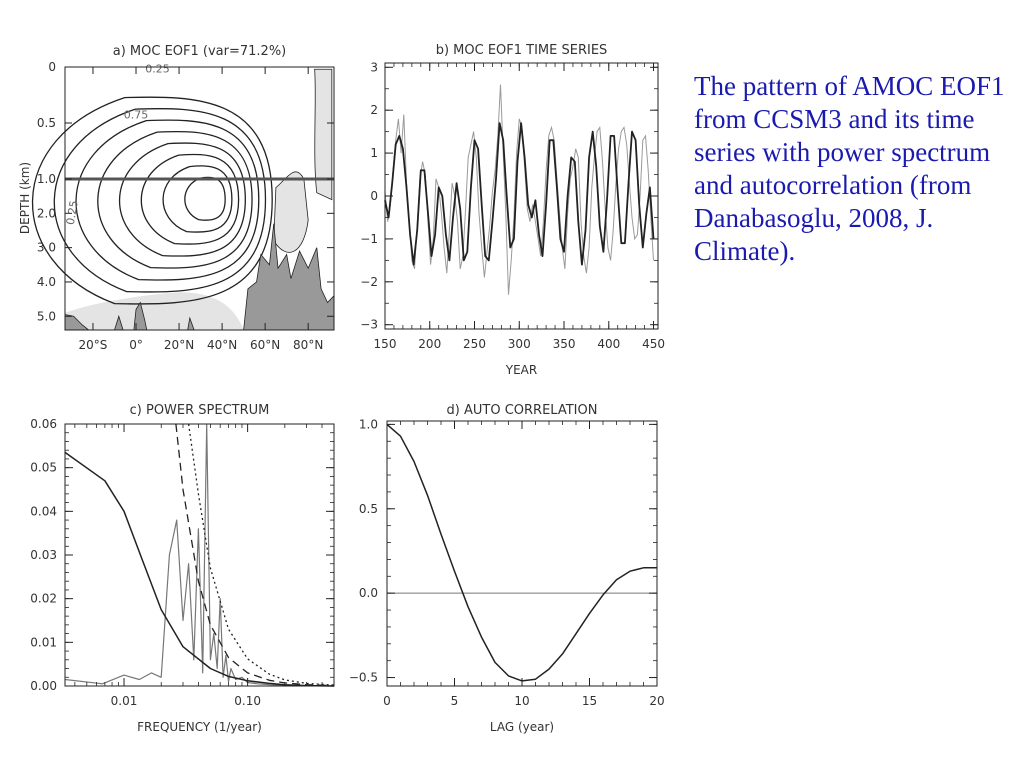 The width and height of the screenshot is (1024, 768). Describe the element at coordinates (363, 678) in the screenshot. I see `panel-d-y-tick-label: −0.5` at that location.